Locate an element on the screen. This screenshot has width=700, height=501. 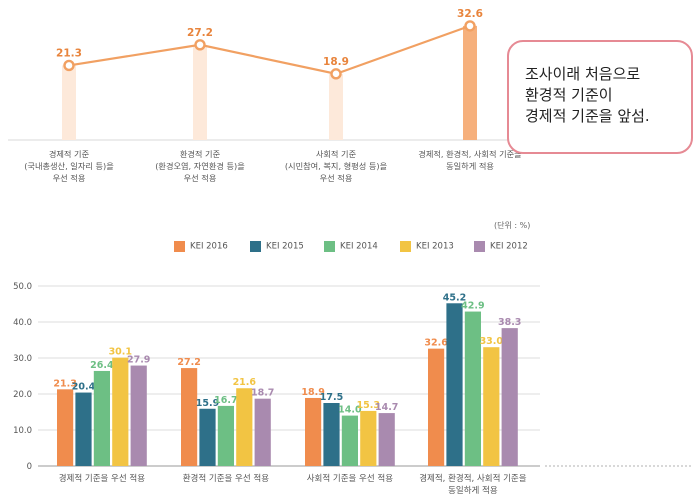
category-label-line: 사회적 기준 is located at coordinates (336, 154).